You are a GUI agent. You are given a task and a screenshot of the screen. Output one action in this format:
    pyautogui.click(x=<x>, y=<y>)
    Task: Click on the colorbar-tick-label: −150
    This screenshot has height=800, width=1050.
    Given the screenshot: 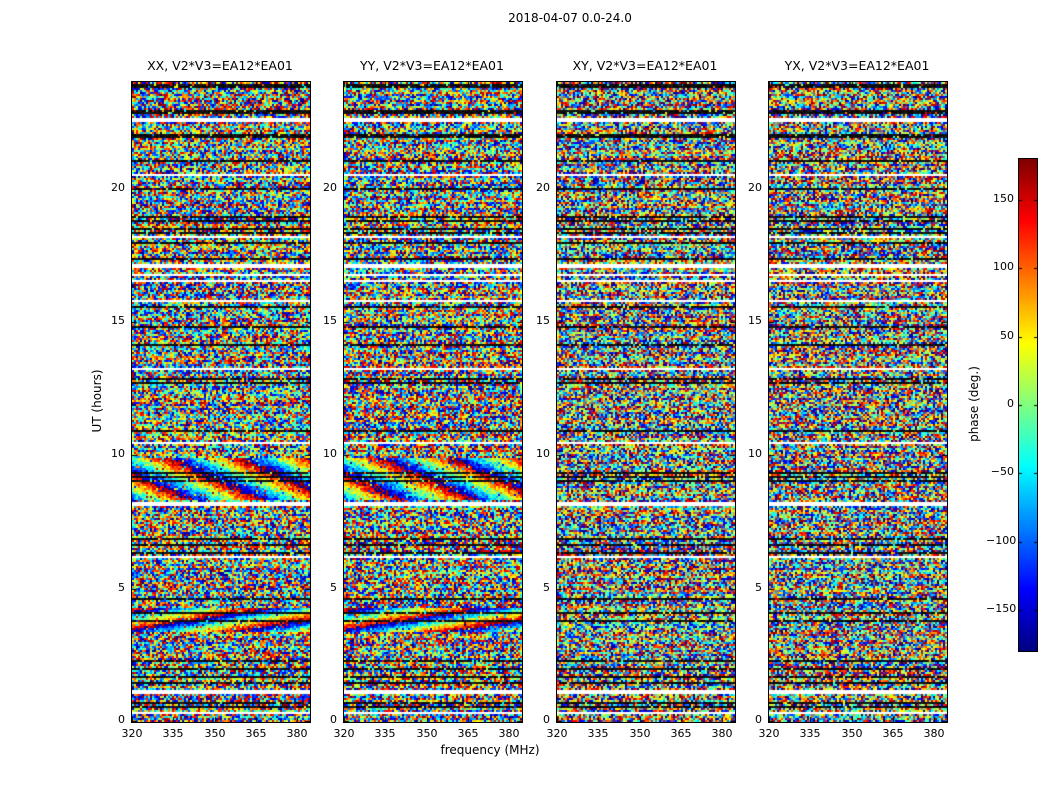 What is the action you would take?
    pyautogui.click(x=1001, y=608)
    